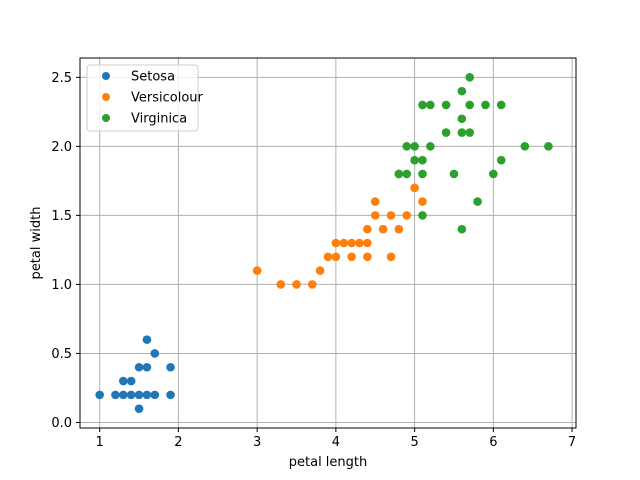  What do you see at coordinates (336, 442) in the screenshot?
I see `x-tick-label: 4` at bounding box center [336, 442].